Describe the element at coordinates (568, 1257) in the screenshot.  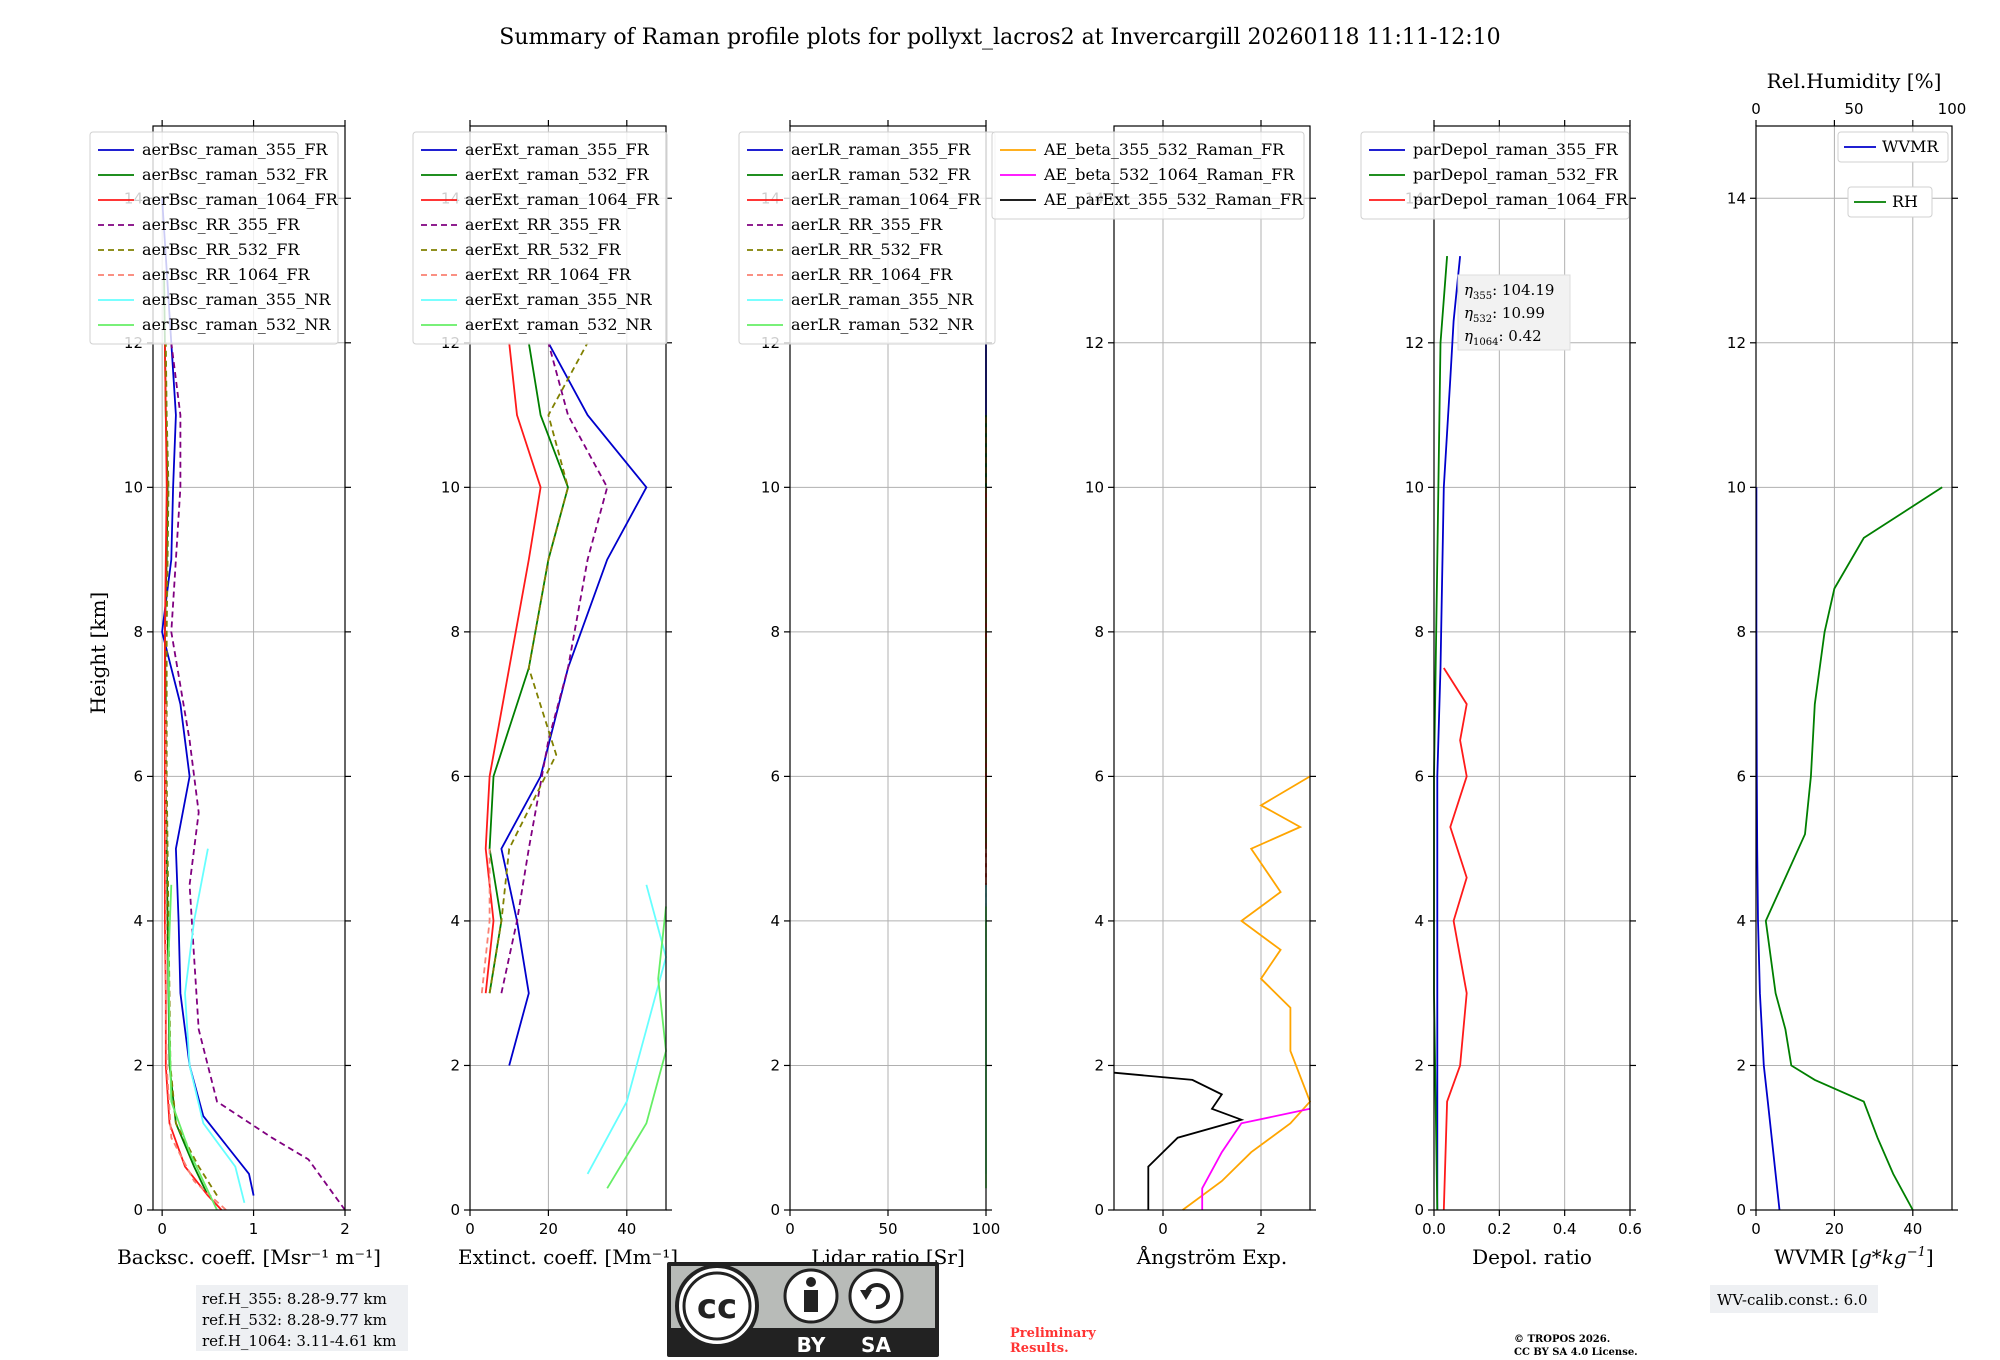
I see `x-axis-label: Extinct. coeff. [Mm⁻¹]` at that location.